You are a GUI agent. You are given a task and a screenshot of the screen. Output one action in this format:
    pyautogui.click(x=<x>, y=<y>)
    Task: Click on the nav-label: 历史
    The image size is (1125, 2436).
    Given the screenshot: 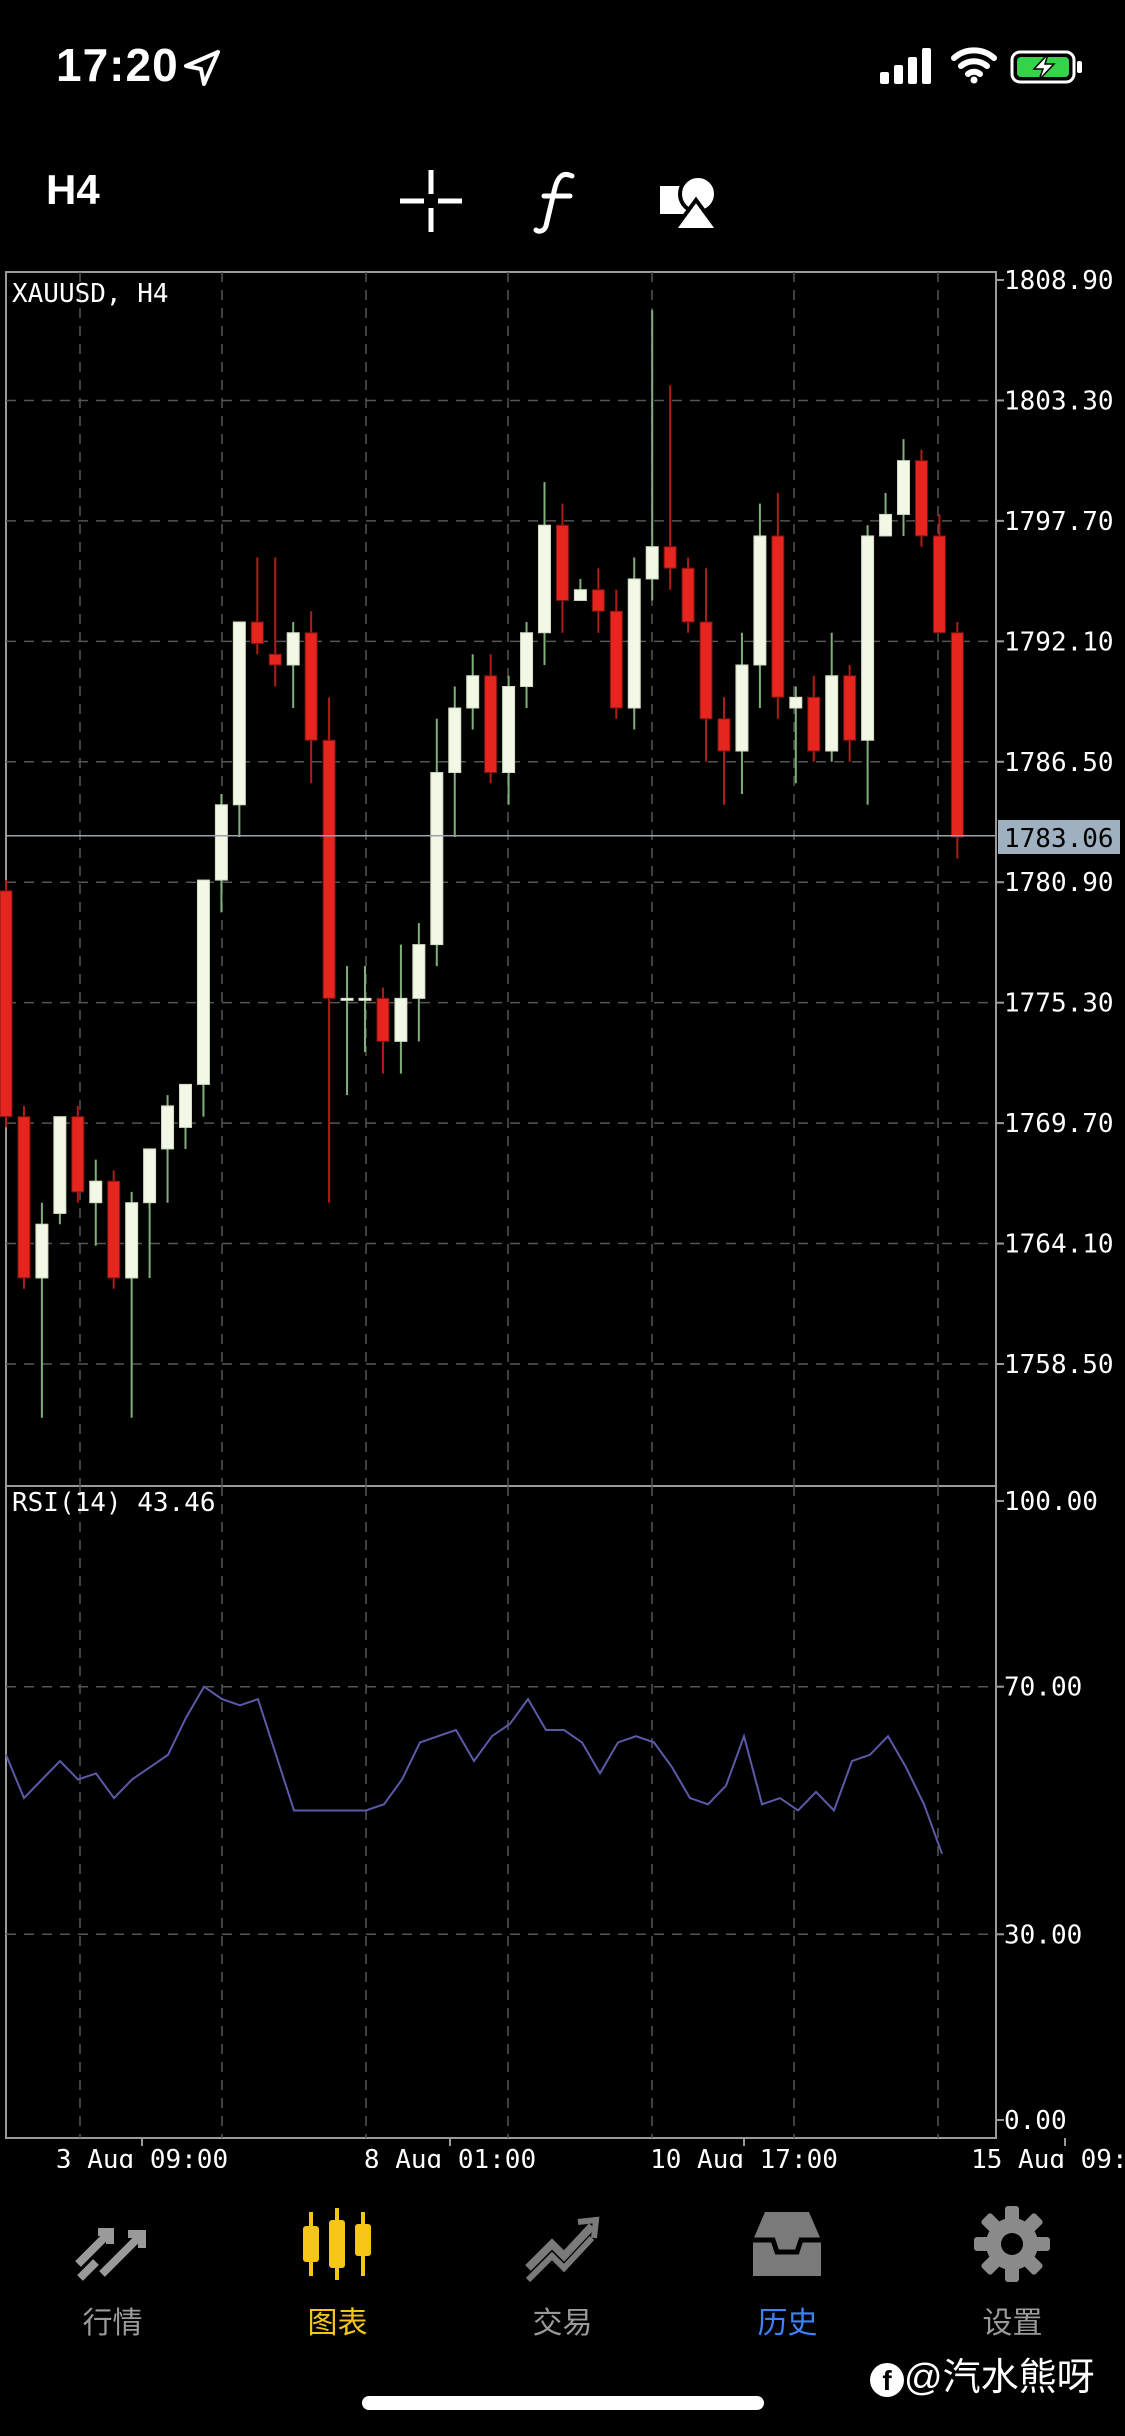 What is the action you would take?
    pyautogui.click(x=787, y=2323)
    